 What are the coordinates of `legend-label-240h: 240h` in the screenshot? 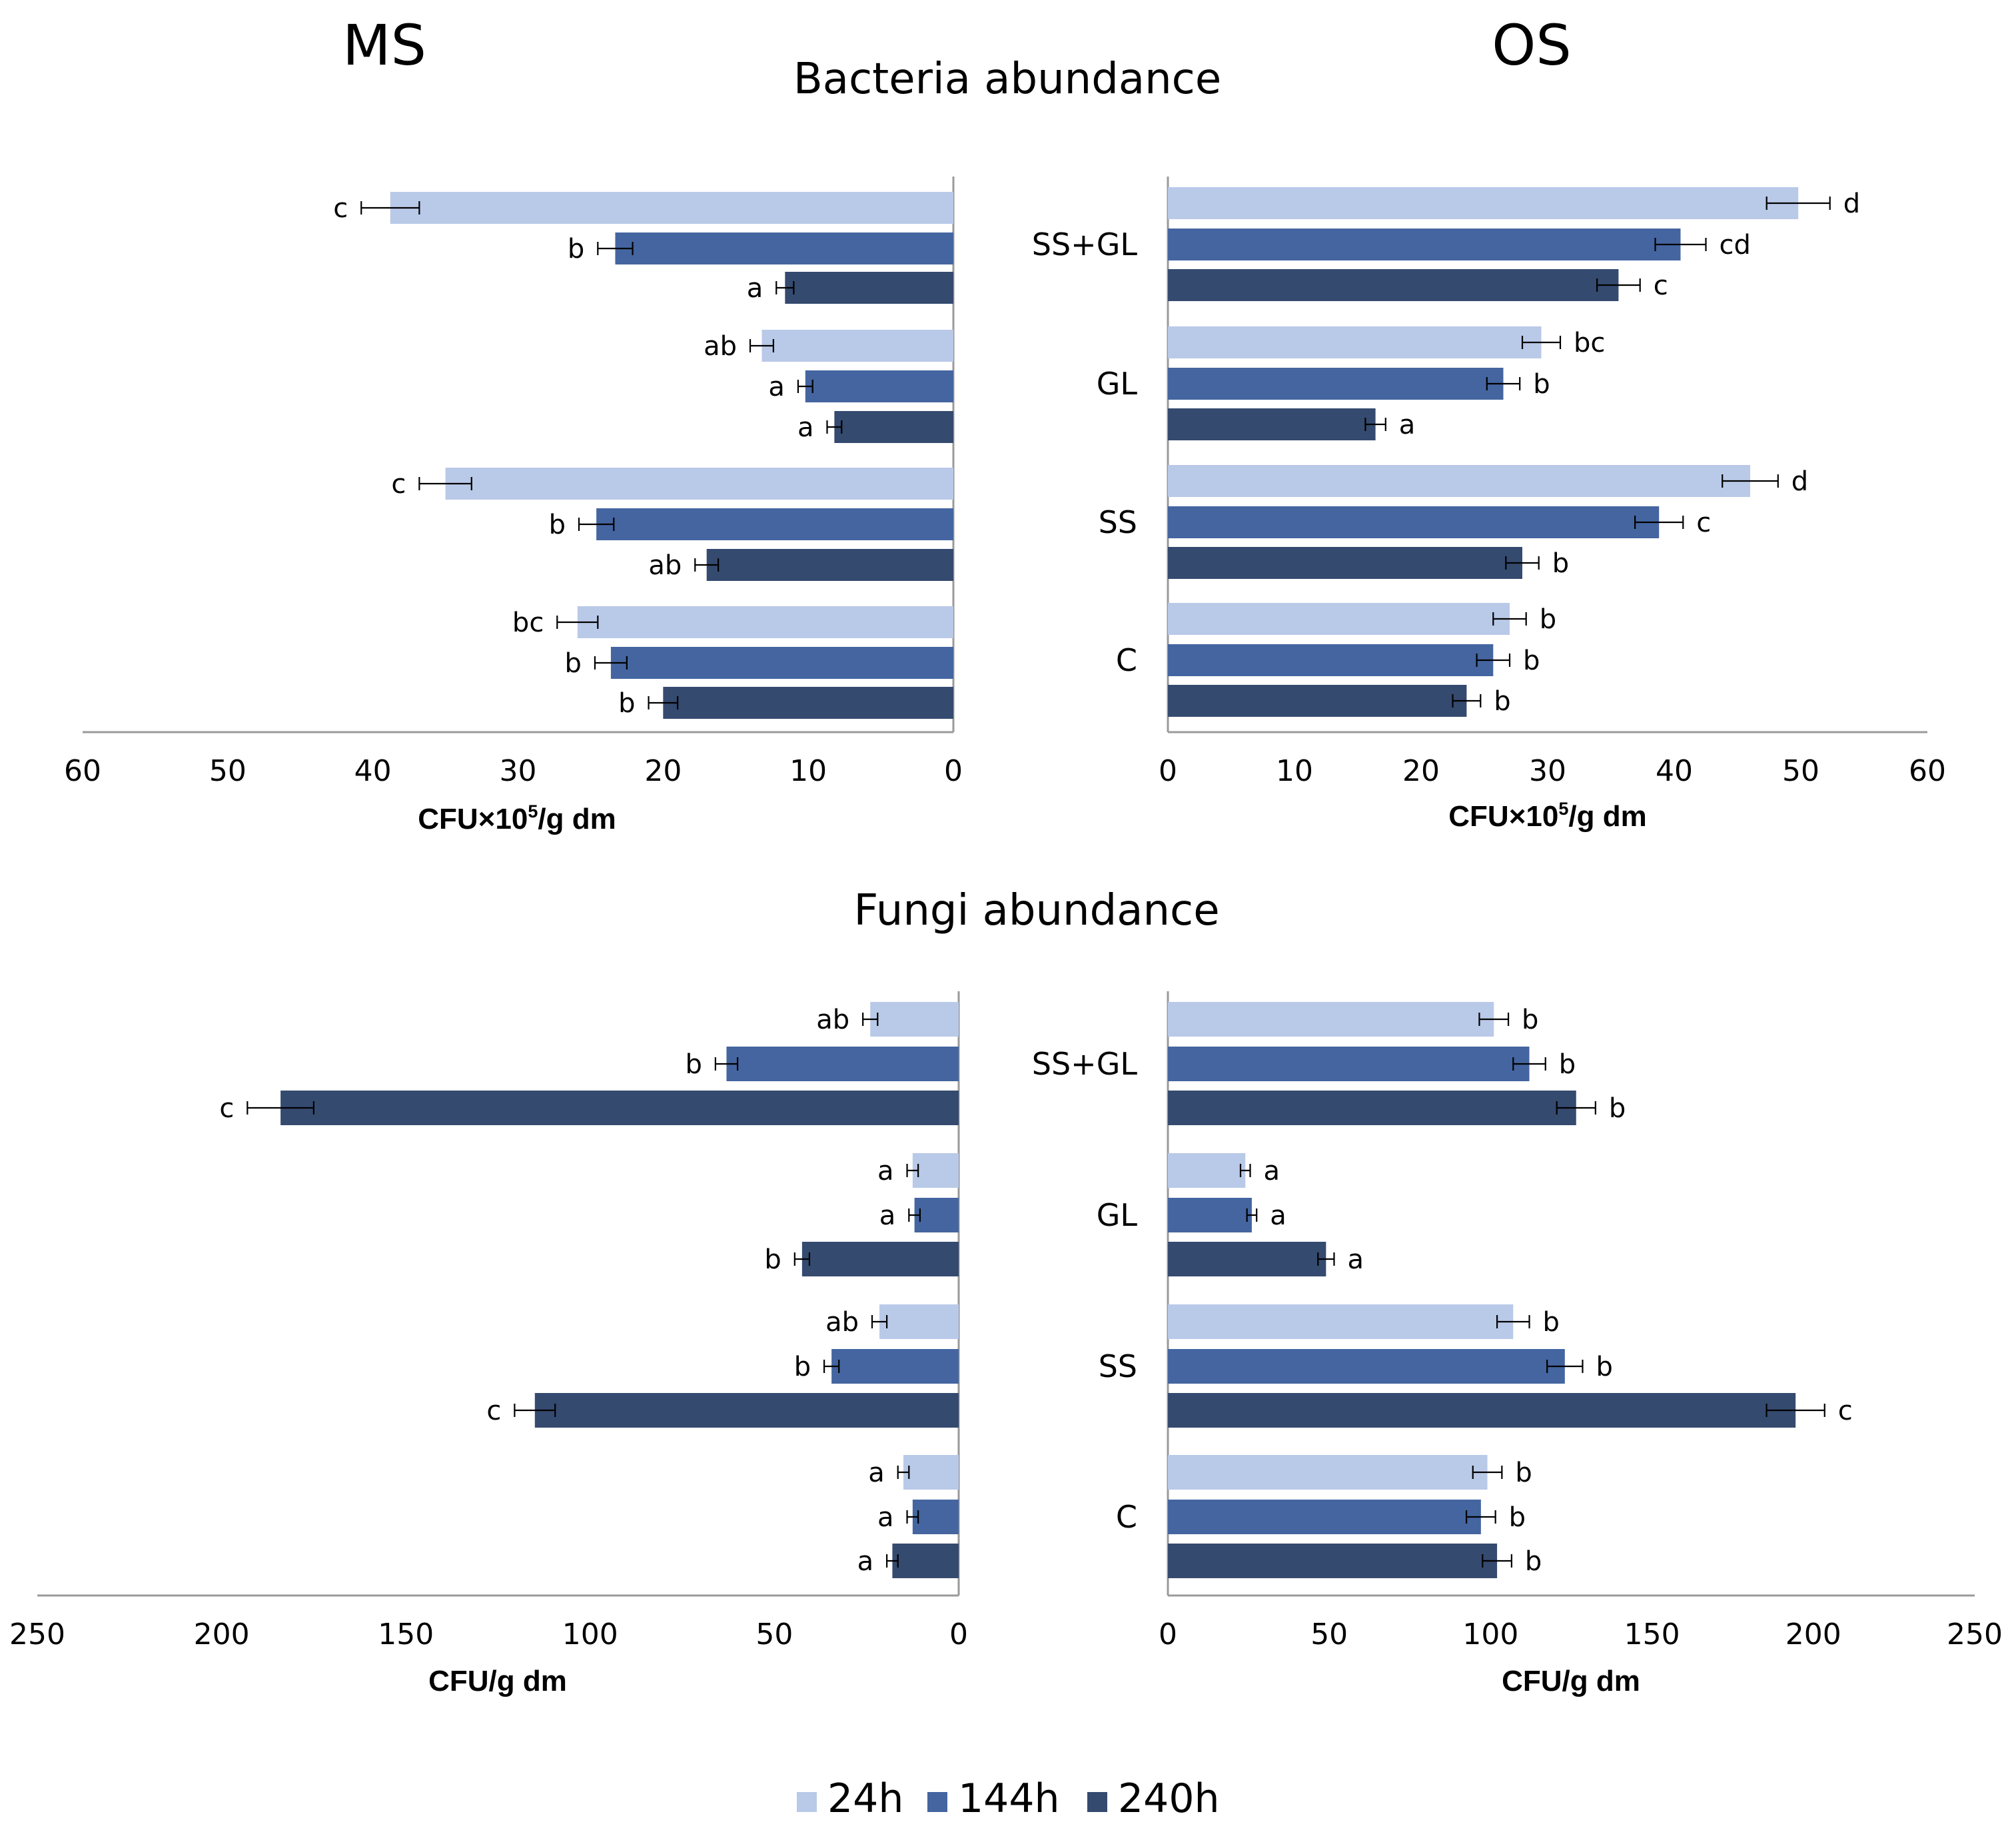 It's located at (1169, 1798).